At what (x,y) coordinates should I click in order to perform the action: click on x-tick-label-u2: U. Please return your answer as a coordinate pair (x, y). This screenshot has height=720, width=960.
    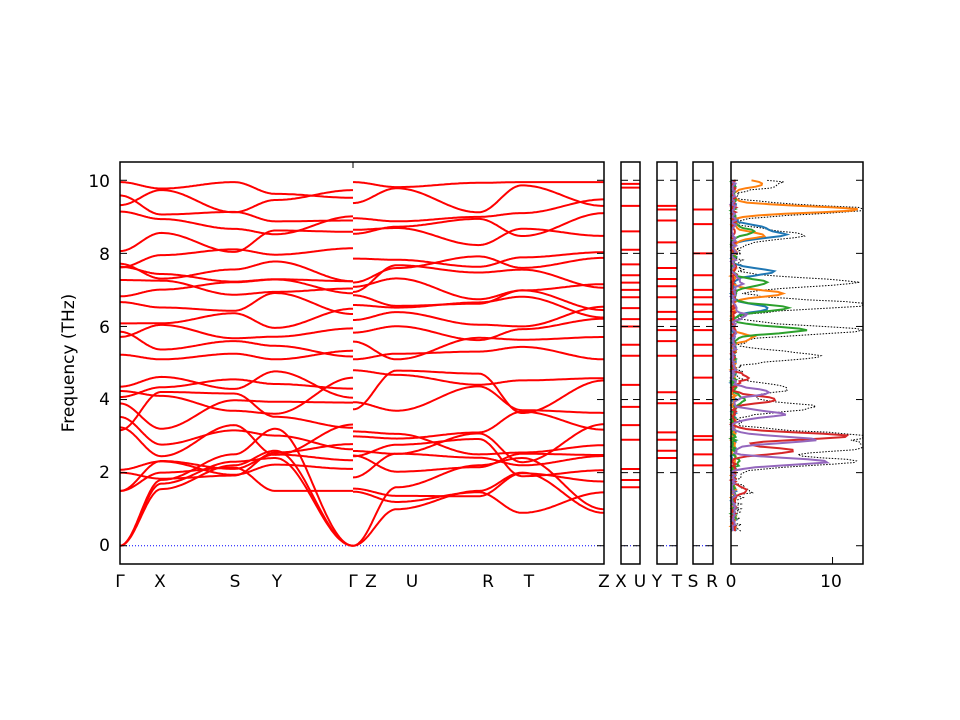
    Looking at the image, I should click on (640, 582).